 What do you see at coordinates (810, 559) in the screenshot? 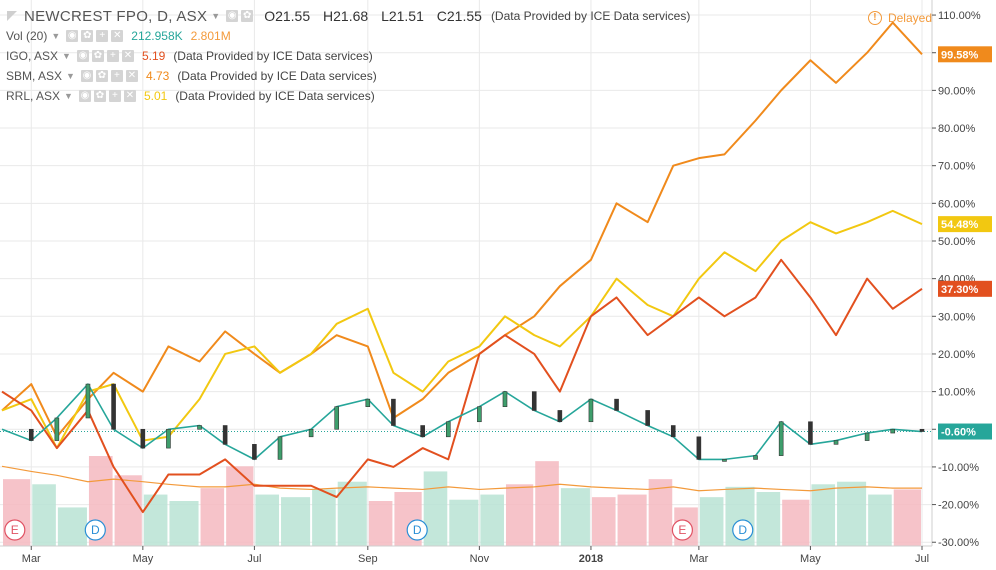
I see `time-tick-label: May` at bounding box center [810, 559].